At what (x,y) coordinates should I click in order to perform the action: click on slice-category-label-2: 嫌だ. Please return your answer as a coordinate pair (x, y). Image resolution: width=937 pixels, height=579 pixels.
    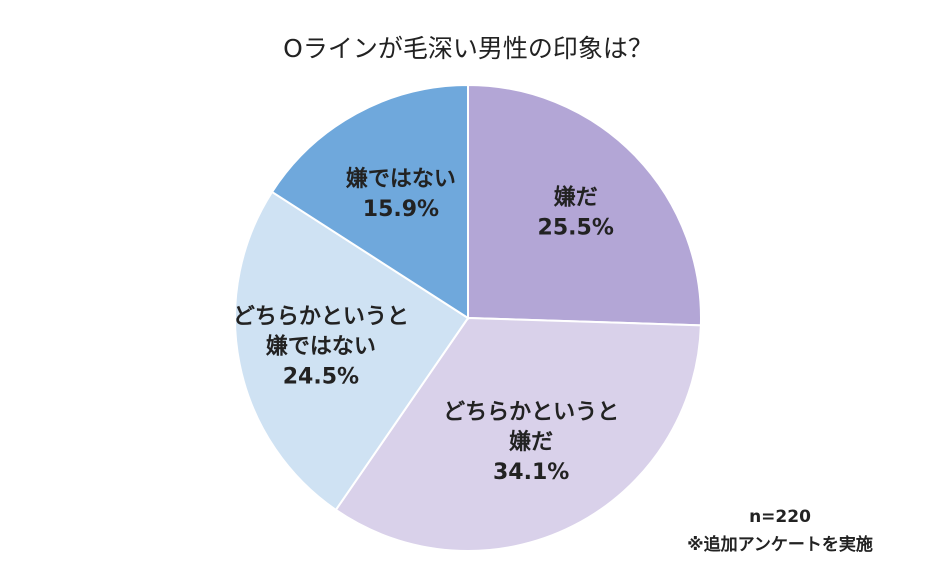
    Looking at the image, I should click on (531, 442).